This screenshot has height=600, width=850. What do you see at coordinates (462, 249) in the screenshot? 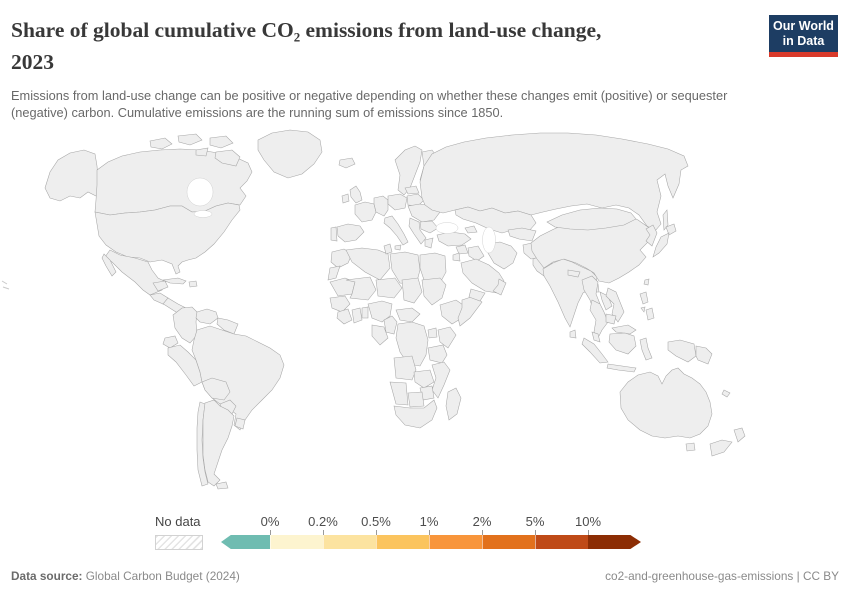
I see `country-syria` at bounding box center [462, 249].